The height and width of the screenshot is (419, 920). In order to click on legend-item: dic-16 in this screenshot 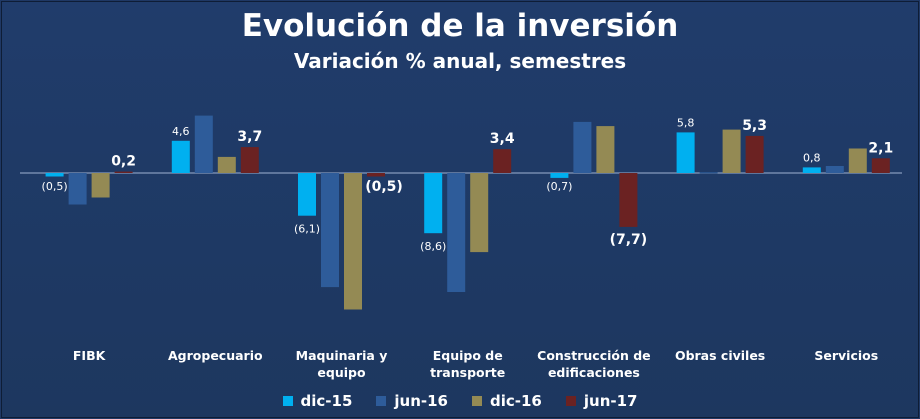, I will do `click(507, 401)`.